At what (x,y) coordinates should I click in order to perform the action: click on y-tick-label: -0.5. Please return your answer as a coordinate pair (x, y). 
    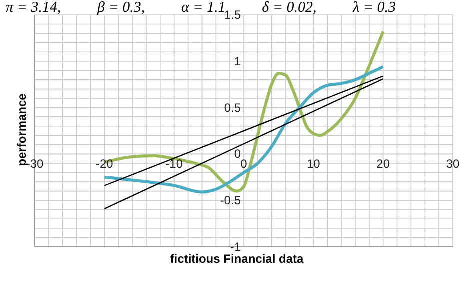
    Looking at the image, I should click on (231, 201).